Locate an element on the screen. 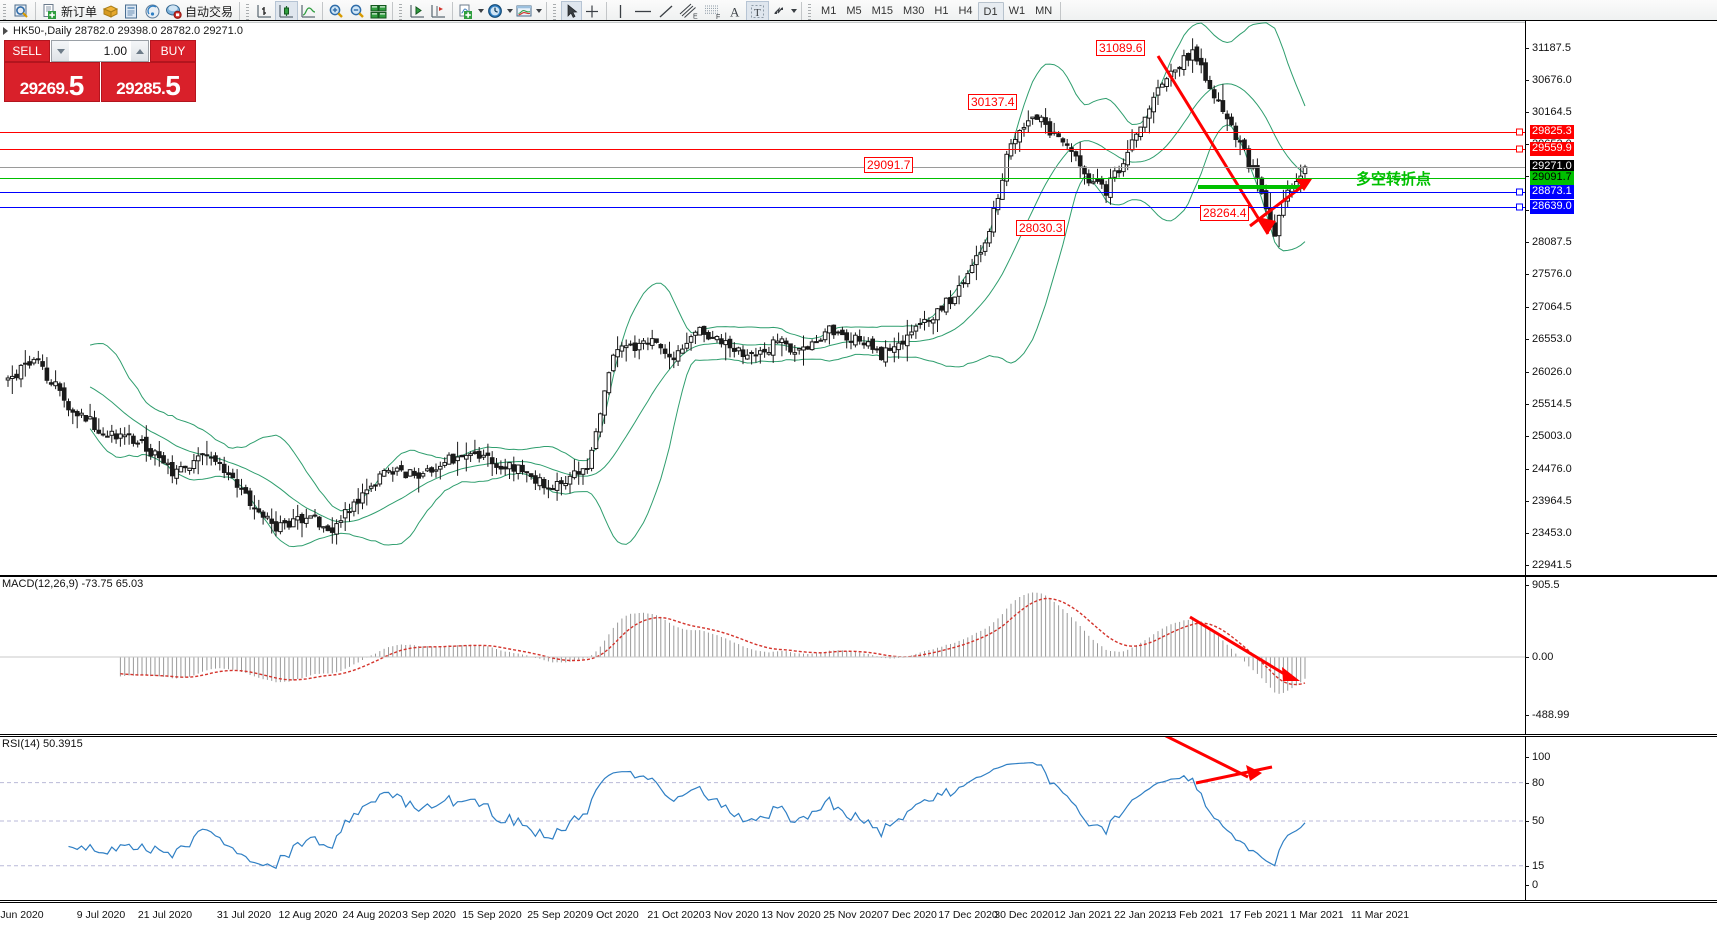 This screenshot has height=943, width=1717. collapse-triangle-icon is located at coordinates (5, 31).